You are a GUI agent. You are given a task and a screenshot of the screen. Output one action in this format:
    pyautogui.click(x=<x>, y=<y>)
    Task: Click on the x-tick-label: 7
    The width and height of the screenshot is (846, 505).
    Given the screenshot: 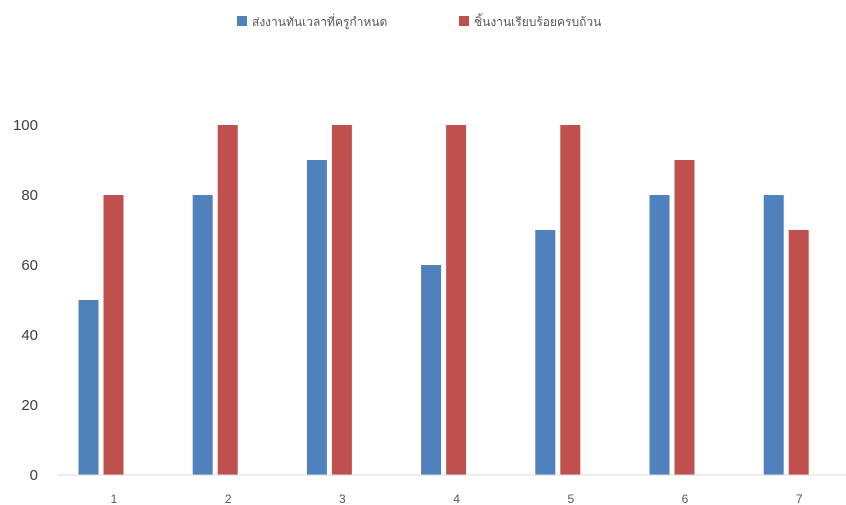 What is the action you would take?
    pyautogui.click(x=799, y=498)
    